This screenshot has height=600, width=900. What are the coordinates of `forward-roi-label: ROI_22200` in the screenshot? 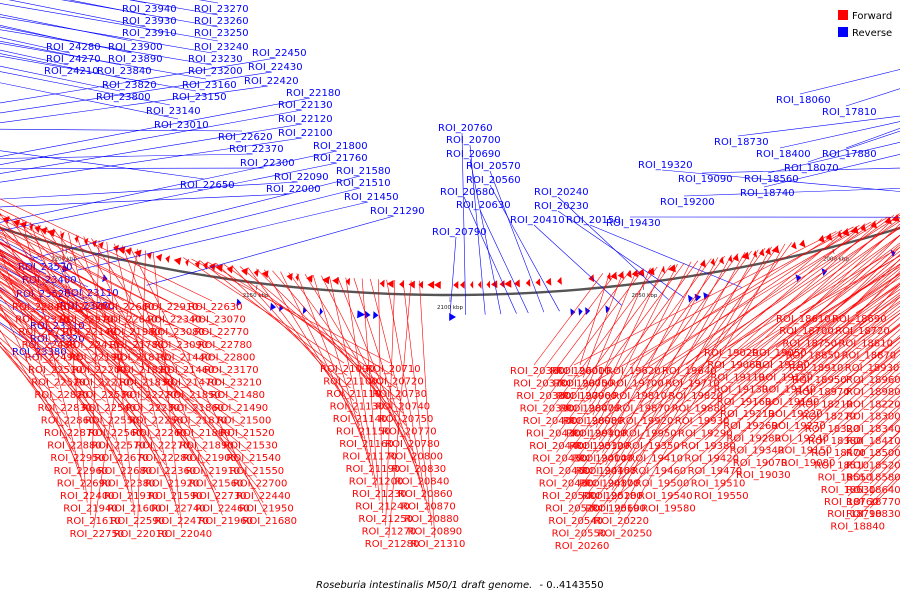 It's located at (99, 370).